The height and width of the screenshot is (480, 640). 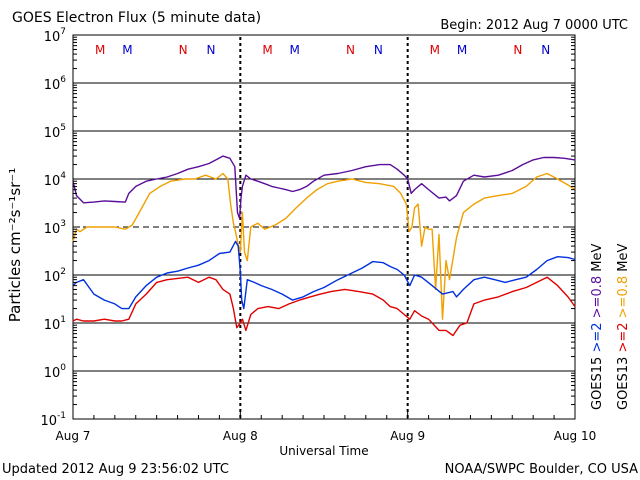 What do you see at coordinates (534, 25) in the screenshot?
I see `begin-label: Begin: 2012 Aug 7 0000 UTC` at bounding box center [534, 25].